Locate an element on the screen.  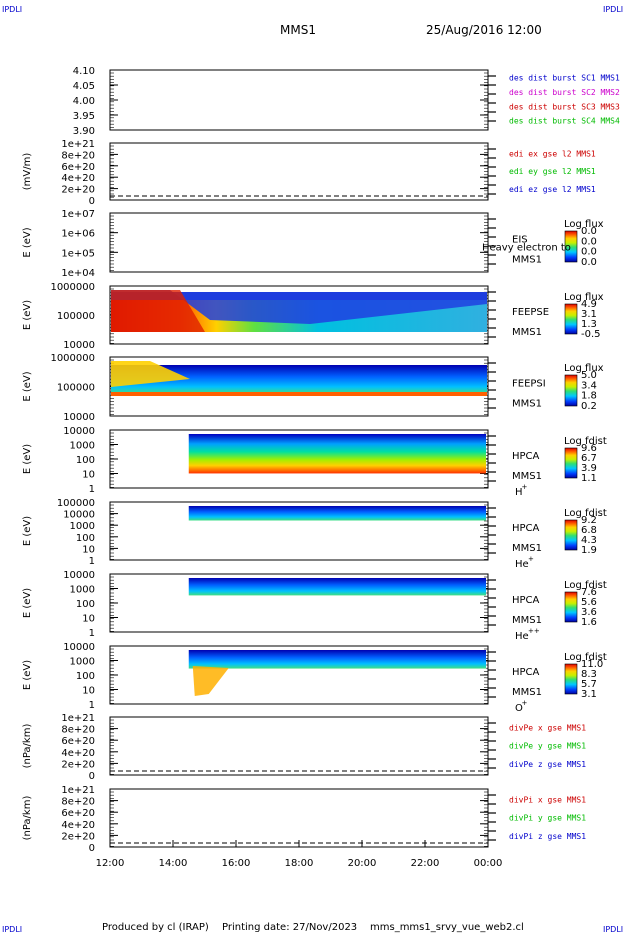
instrument-label: FEEPSI is located at coordinates (529, 384).